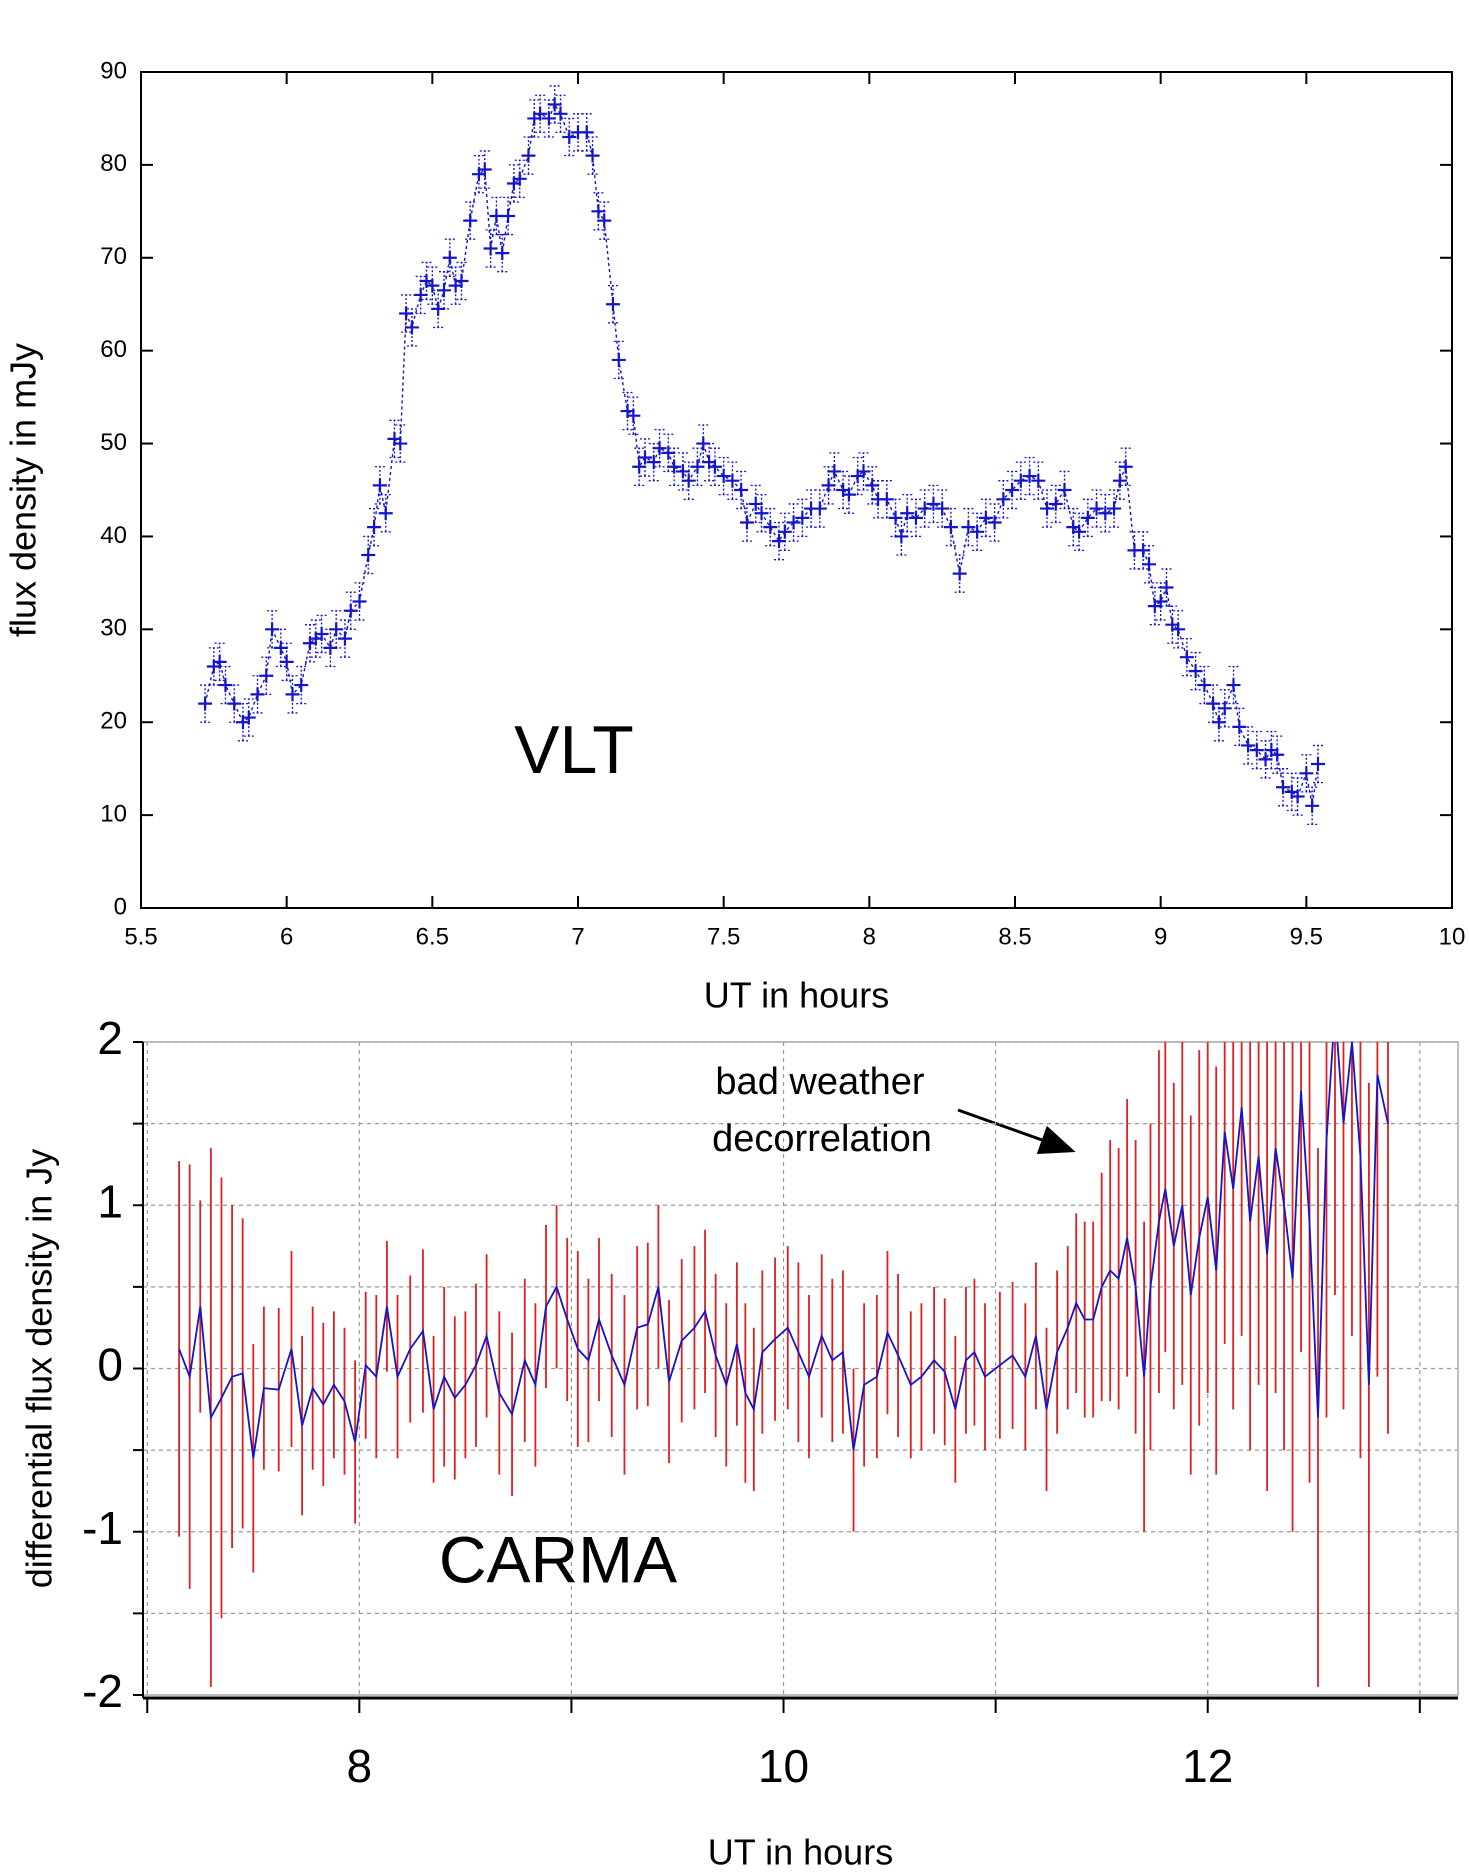  I want to click on y-tick-label: 1, so click(110, 1201).